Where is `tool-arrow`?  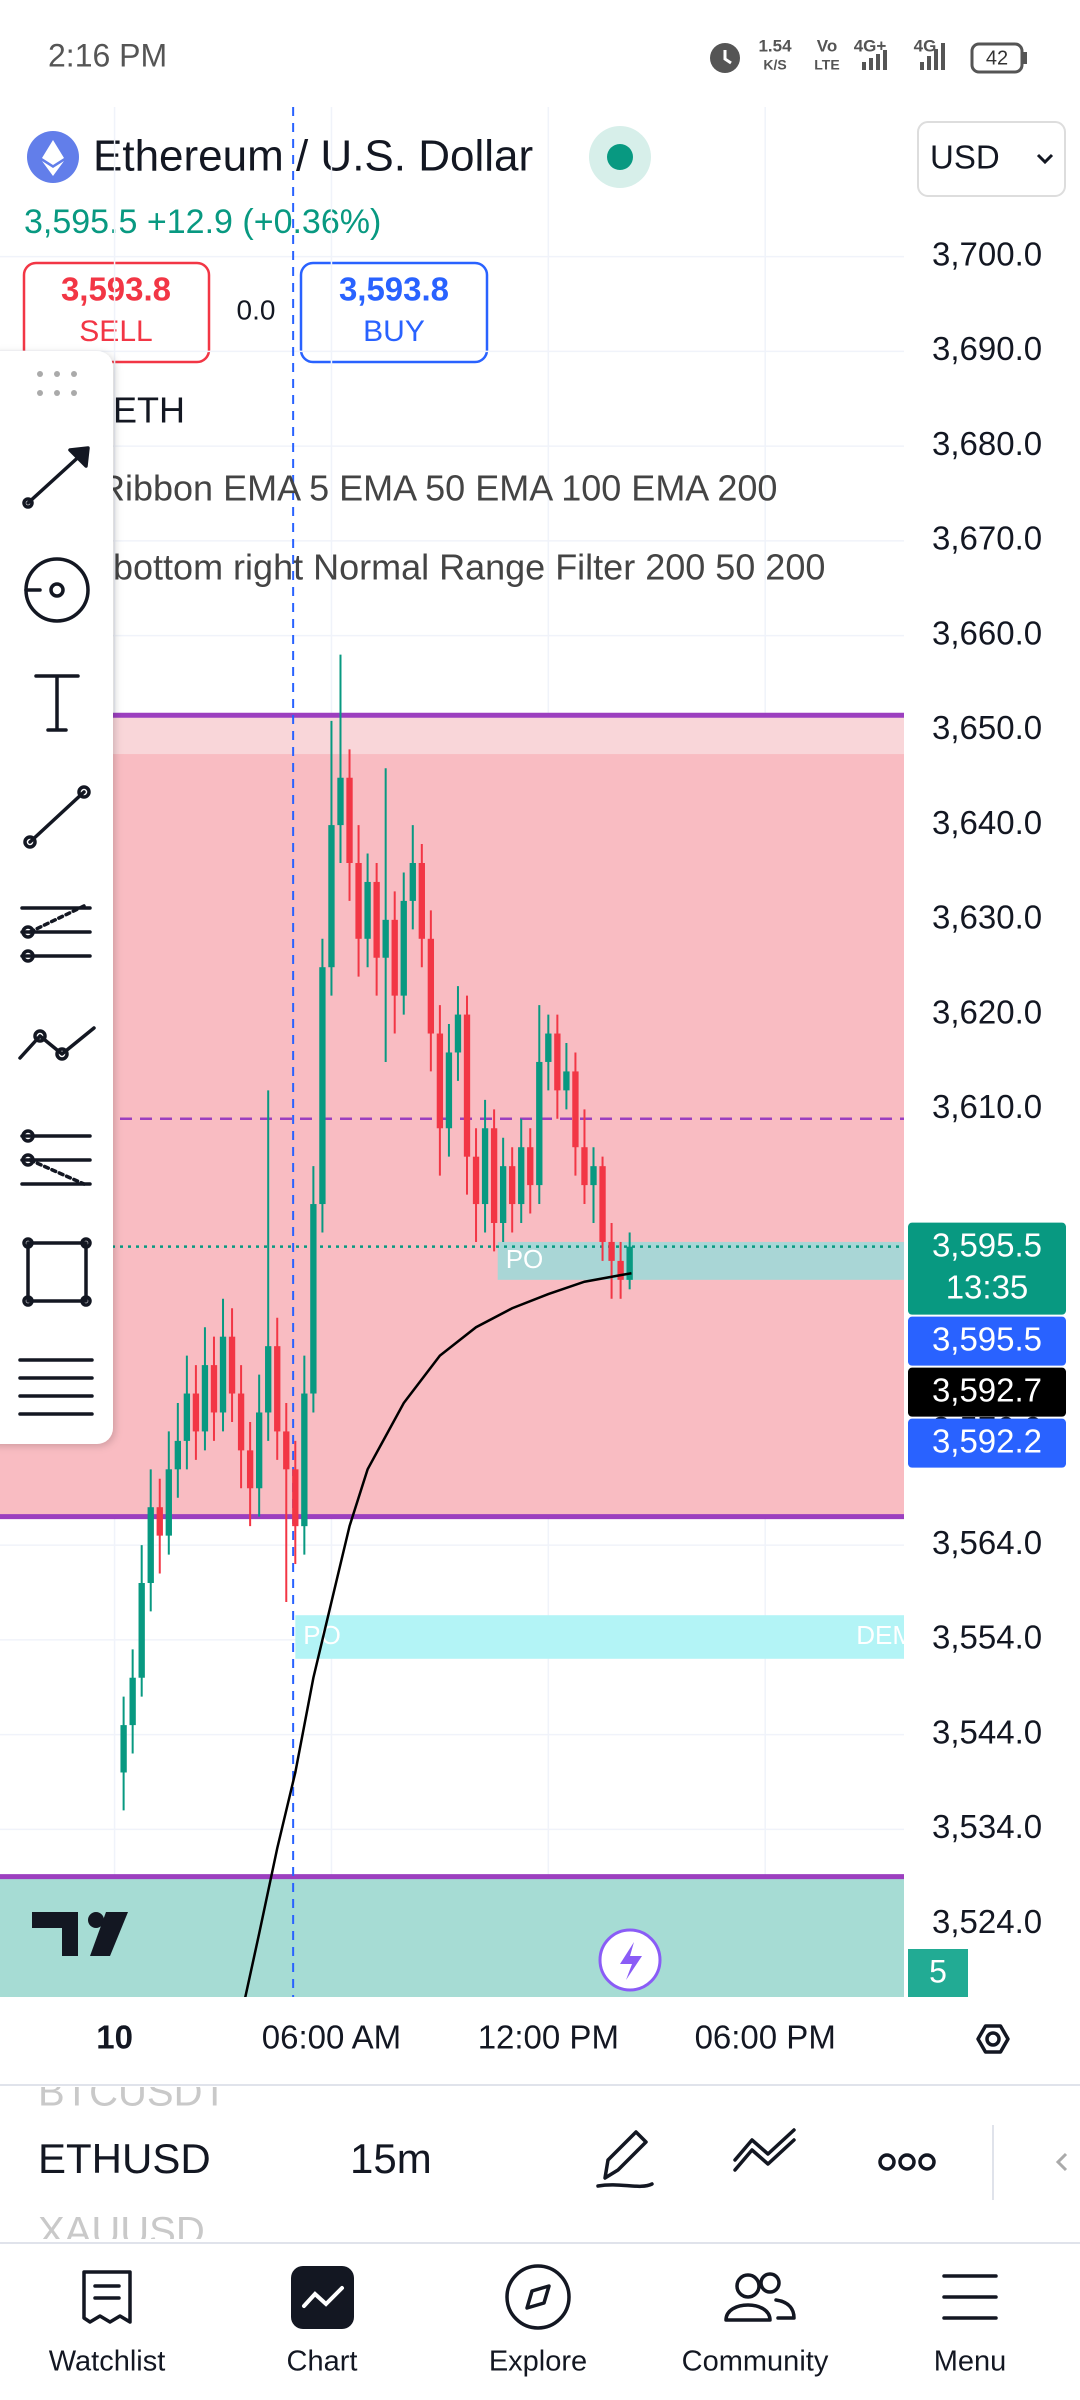
tool-arrow is located at coordinates (56, 477).